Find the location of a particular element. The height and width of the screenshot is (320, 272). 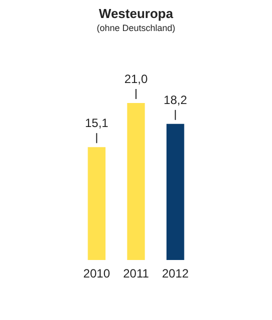

data-label: 21,0 is located at coordinates (136, 79).